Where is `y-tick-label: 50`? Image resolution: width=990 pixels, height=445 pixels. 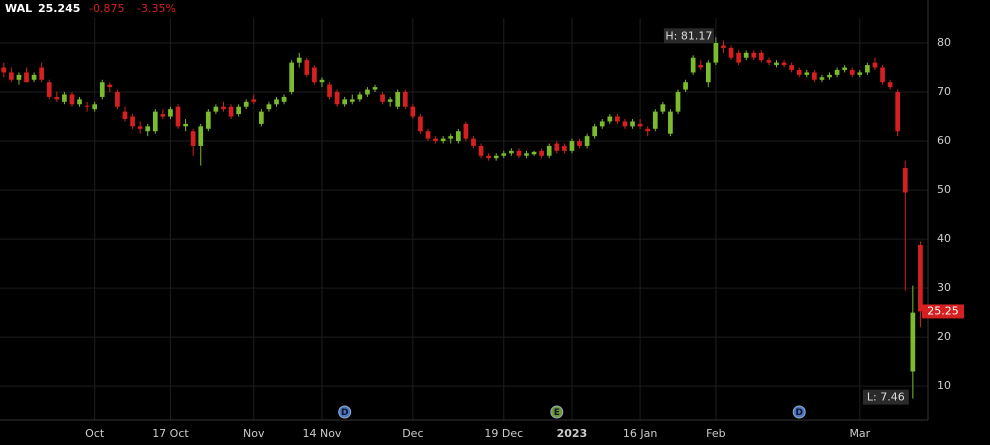
y-tick-label: 50 is located at coordinates (944, 189).